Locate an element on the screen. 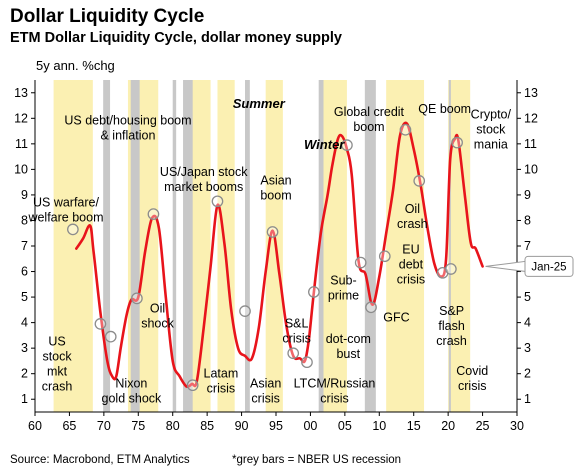 The height and width of the screenshot is (474, 586). annotation-line: mania is located at coordinates (491, 144).